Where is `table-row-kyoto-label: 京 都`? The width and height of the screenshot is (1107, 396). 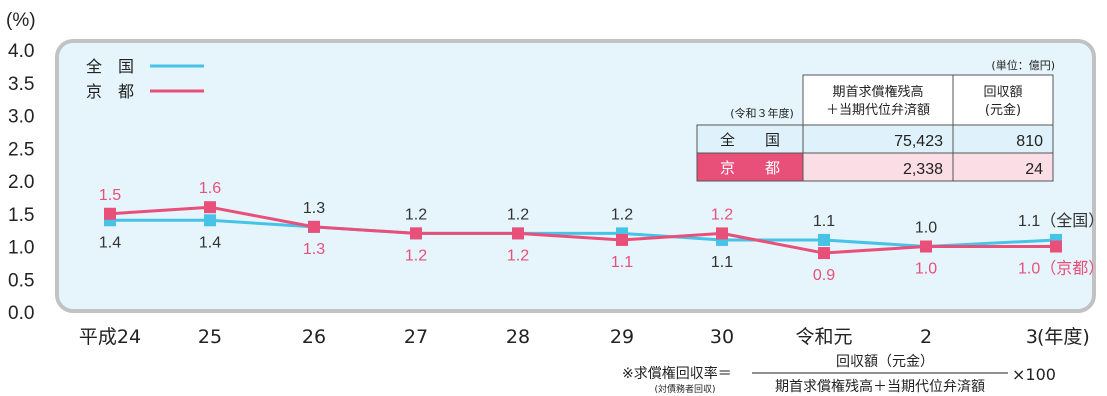 table-row-kyoto-label: 京 都 is located at coordinates (750, 168).